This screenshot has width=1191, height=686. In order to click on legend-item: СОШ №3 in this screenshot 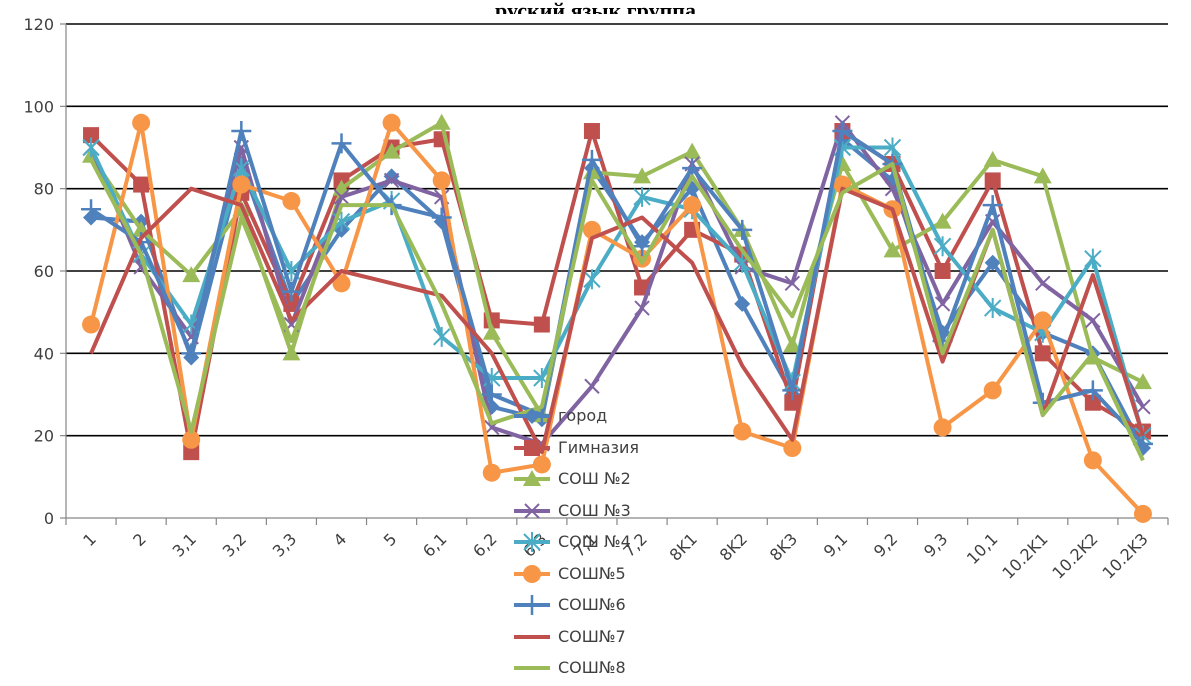, I will do `click(597, 513)`.